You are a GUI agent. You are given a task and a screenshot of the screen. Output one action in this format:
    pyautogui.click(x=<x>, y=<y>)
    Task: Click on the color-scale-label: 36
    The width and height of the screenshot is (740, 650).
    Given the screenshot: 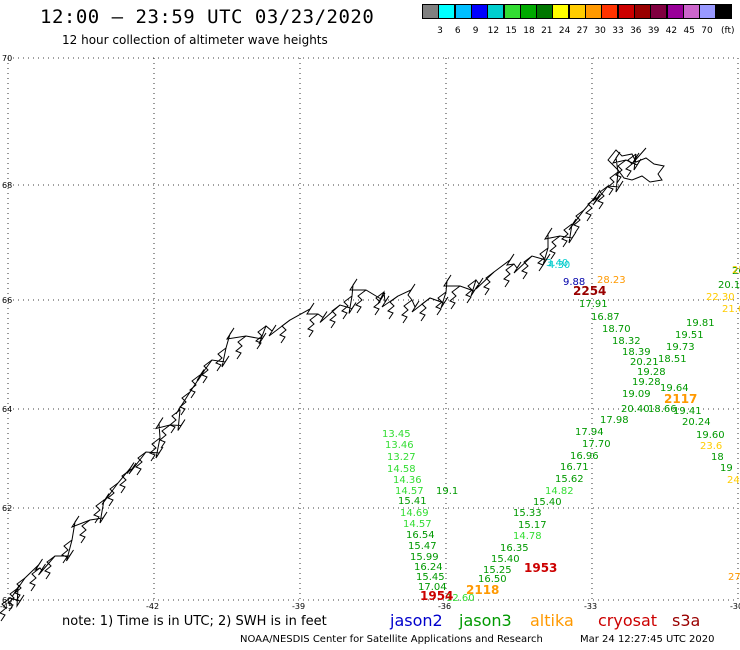 What is the action you would take?
    pyautogui.click(x=636, y=31)
    